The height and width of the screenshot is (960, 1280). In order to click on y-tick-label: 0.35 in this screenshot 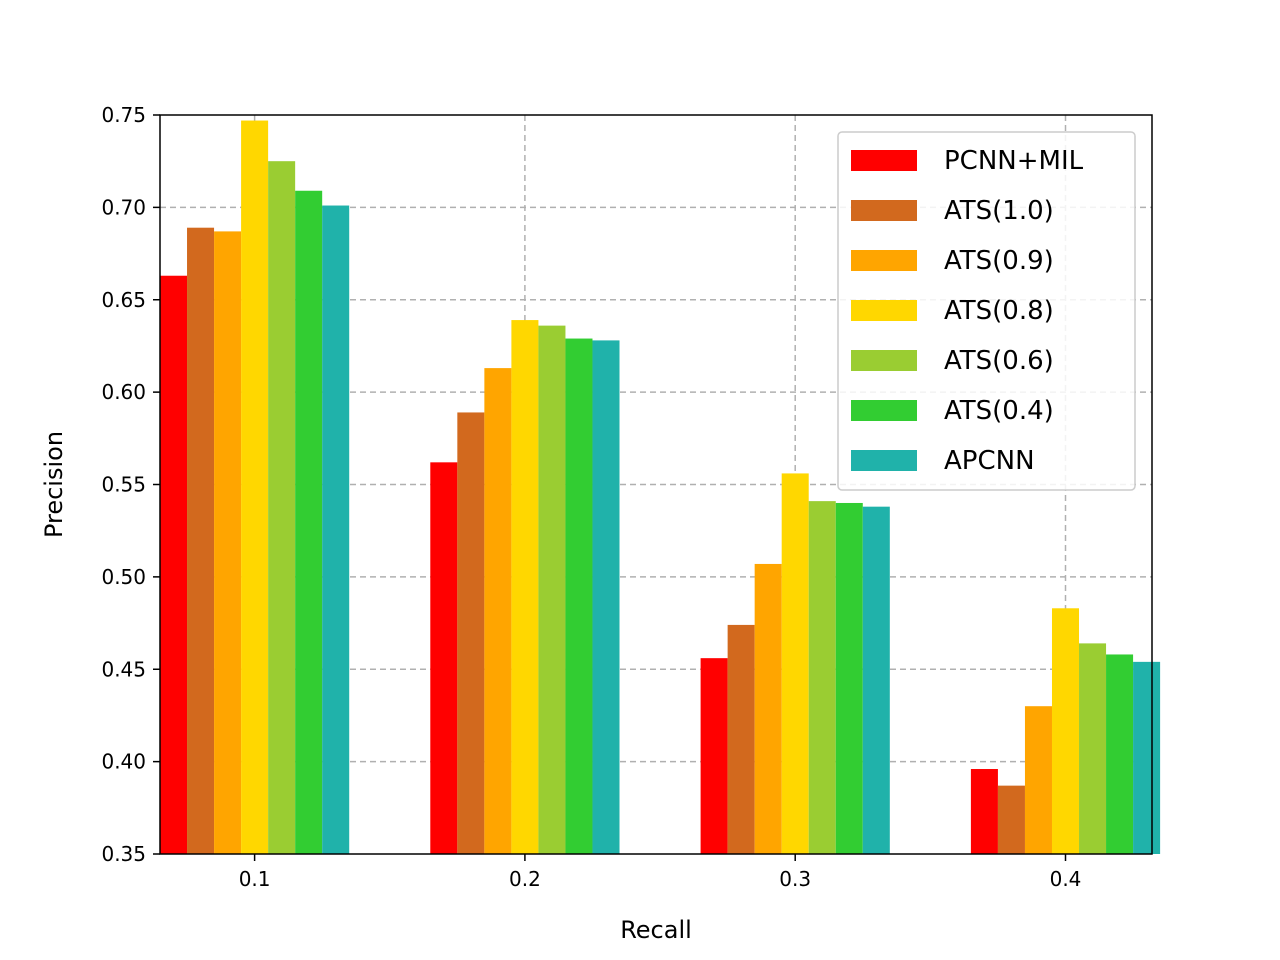, I will do `click(123, 854)`.